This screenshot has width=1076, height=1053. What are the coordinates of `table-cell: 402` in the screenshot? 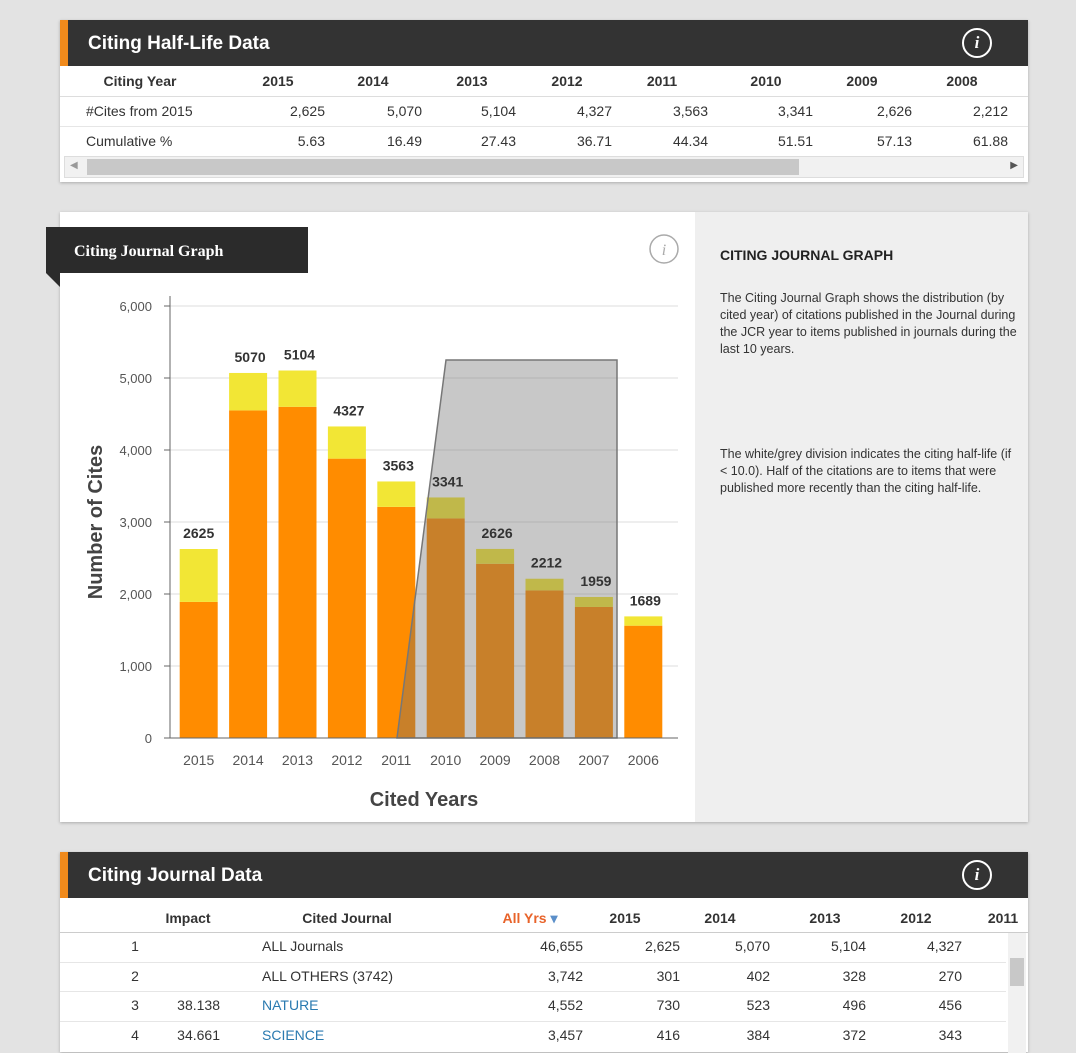 It's located at (758, 975).